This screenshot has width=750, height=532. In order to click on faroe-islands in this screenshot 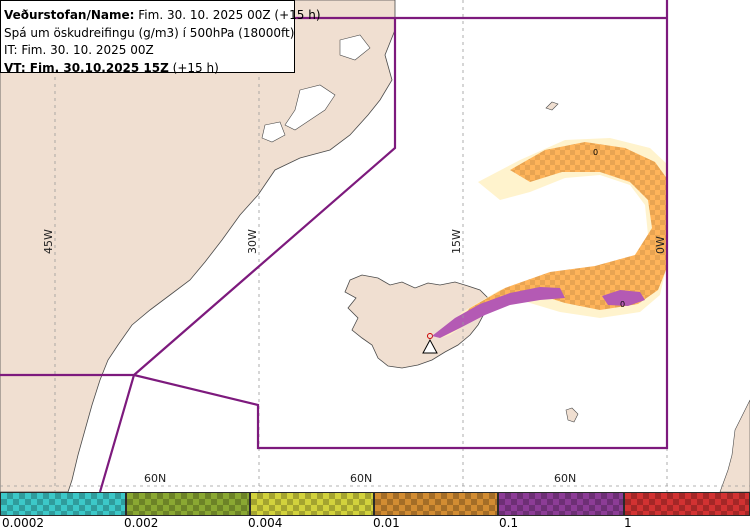, I will do `click(572, 415)`.